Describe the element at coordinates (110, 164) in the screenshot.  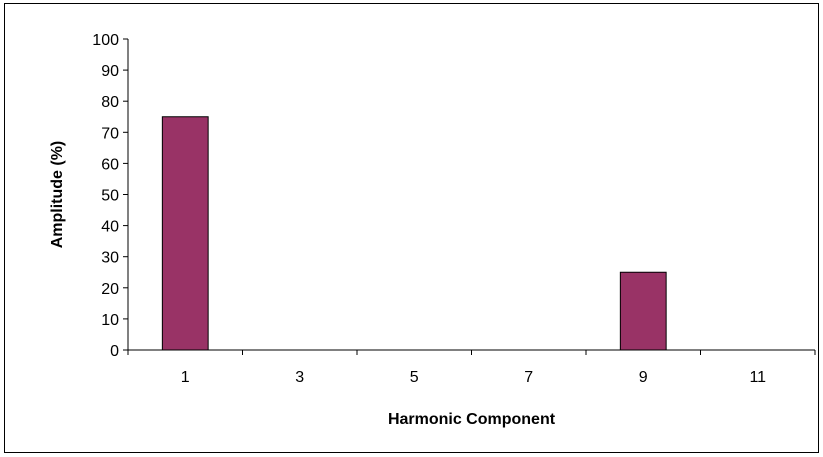
I see `y-tick-label: 60` at that location.